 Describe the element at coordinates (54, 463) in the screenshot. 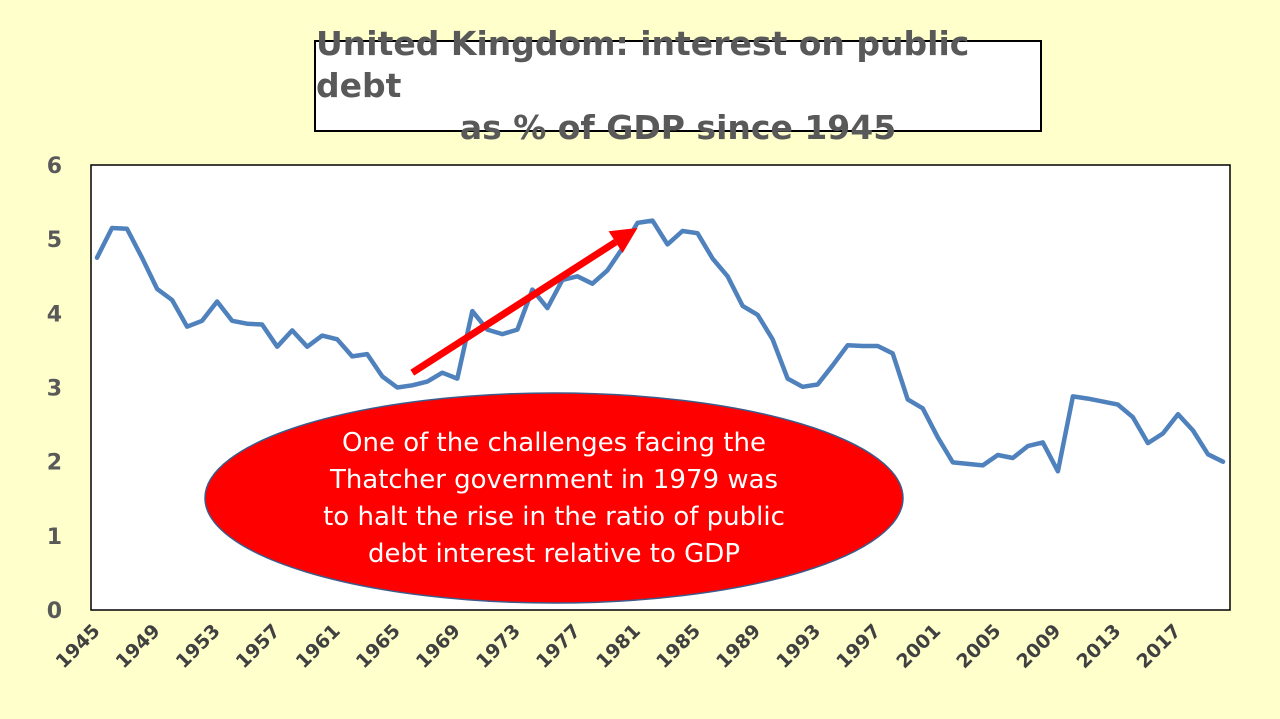

I see `y-tick-label: 2` at that location.